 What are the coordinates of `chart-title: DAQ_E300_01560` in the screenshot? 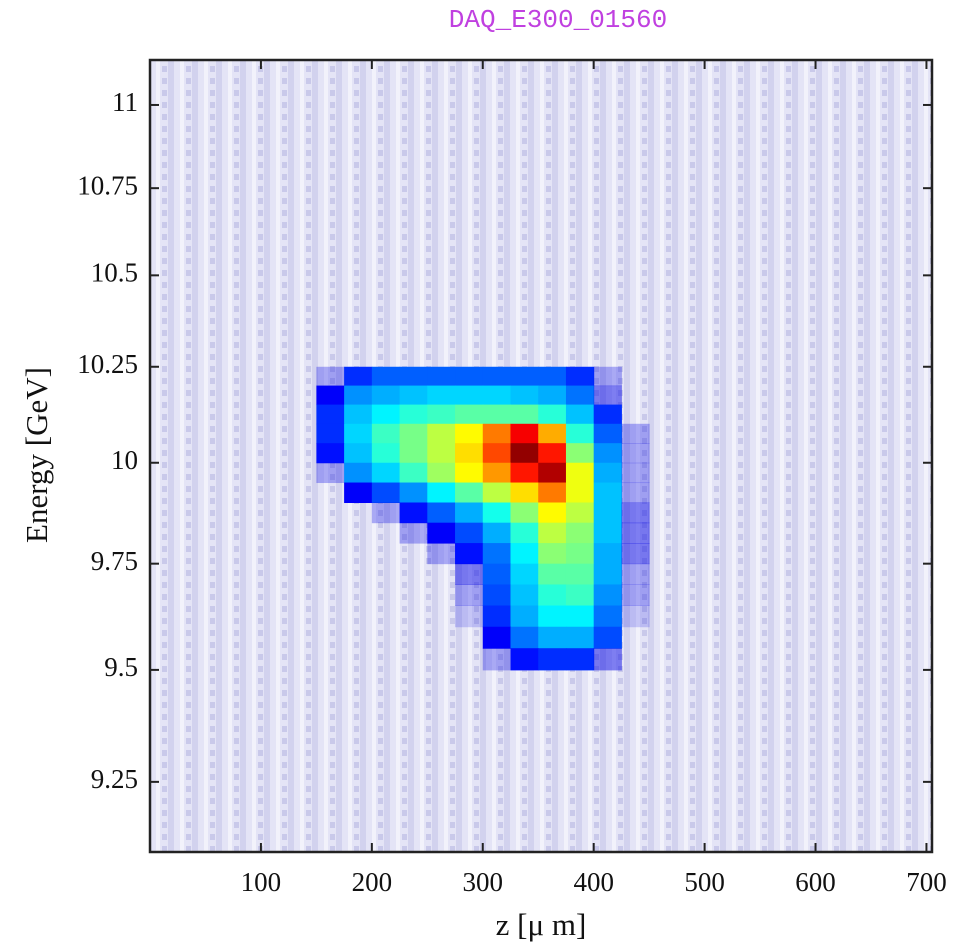 It's located at (558, 20).